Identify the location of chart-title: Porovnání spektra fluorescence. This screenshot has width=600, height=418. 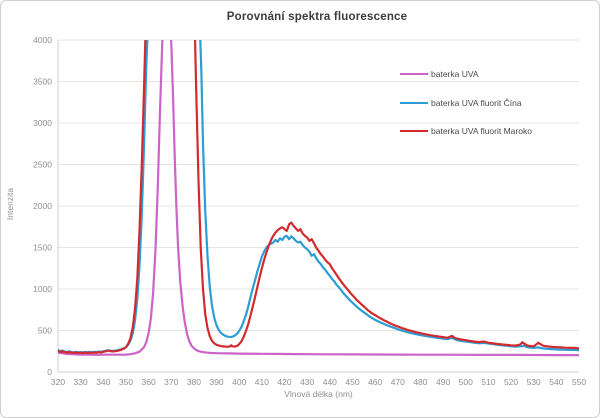
(317, 17).